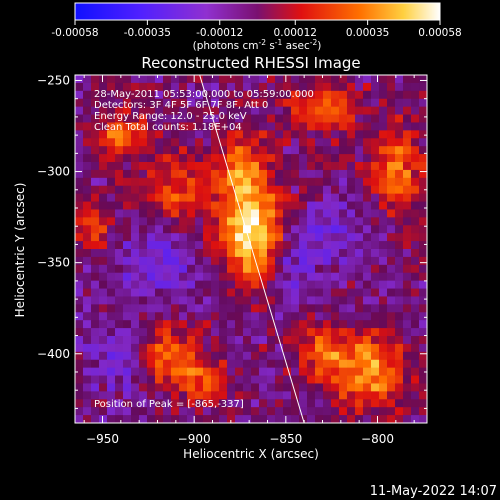 The width and height of the screenshot is (500, 500). I want to click on x-tick-label: −950, so click(102, 439).